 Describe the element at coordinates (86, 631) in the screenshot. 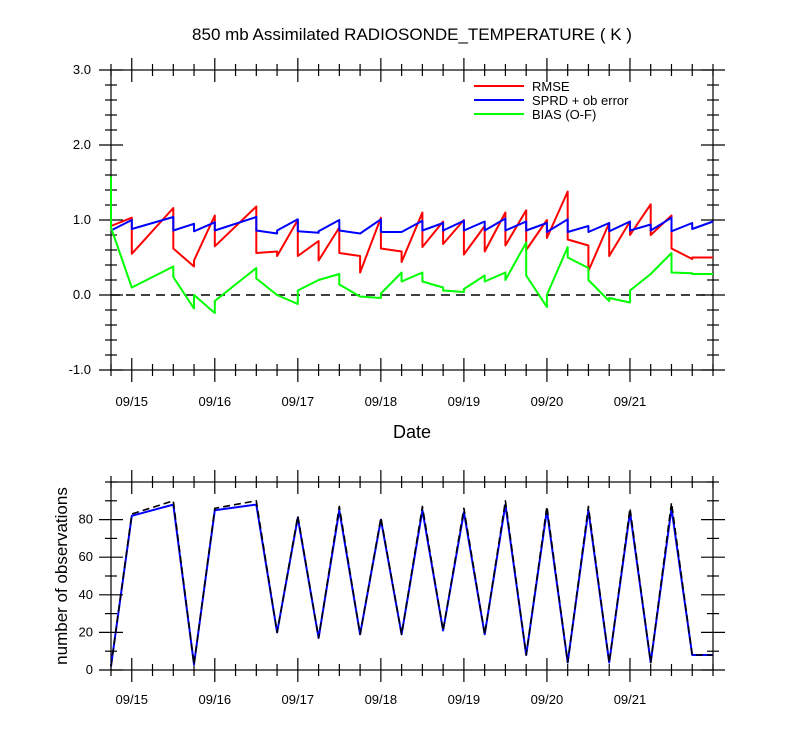

I see `y-tick-label: 20` at that location.